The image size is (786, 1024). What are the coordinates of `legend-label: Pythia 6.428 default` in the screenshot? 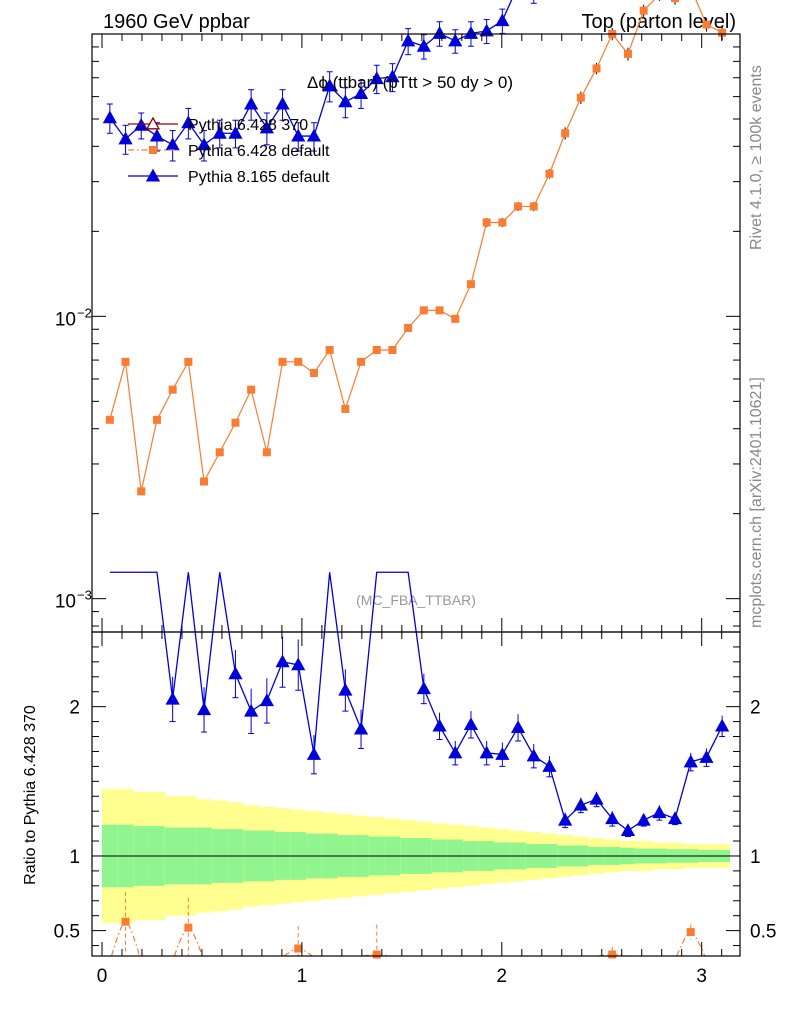 It's located at (259, 151).